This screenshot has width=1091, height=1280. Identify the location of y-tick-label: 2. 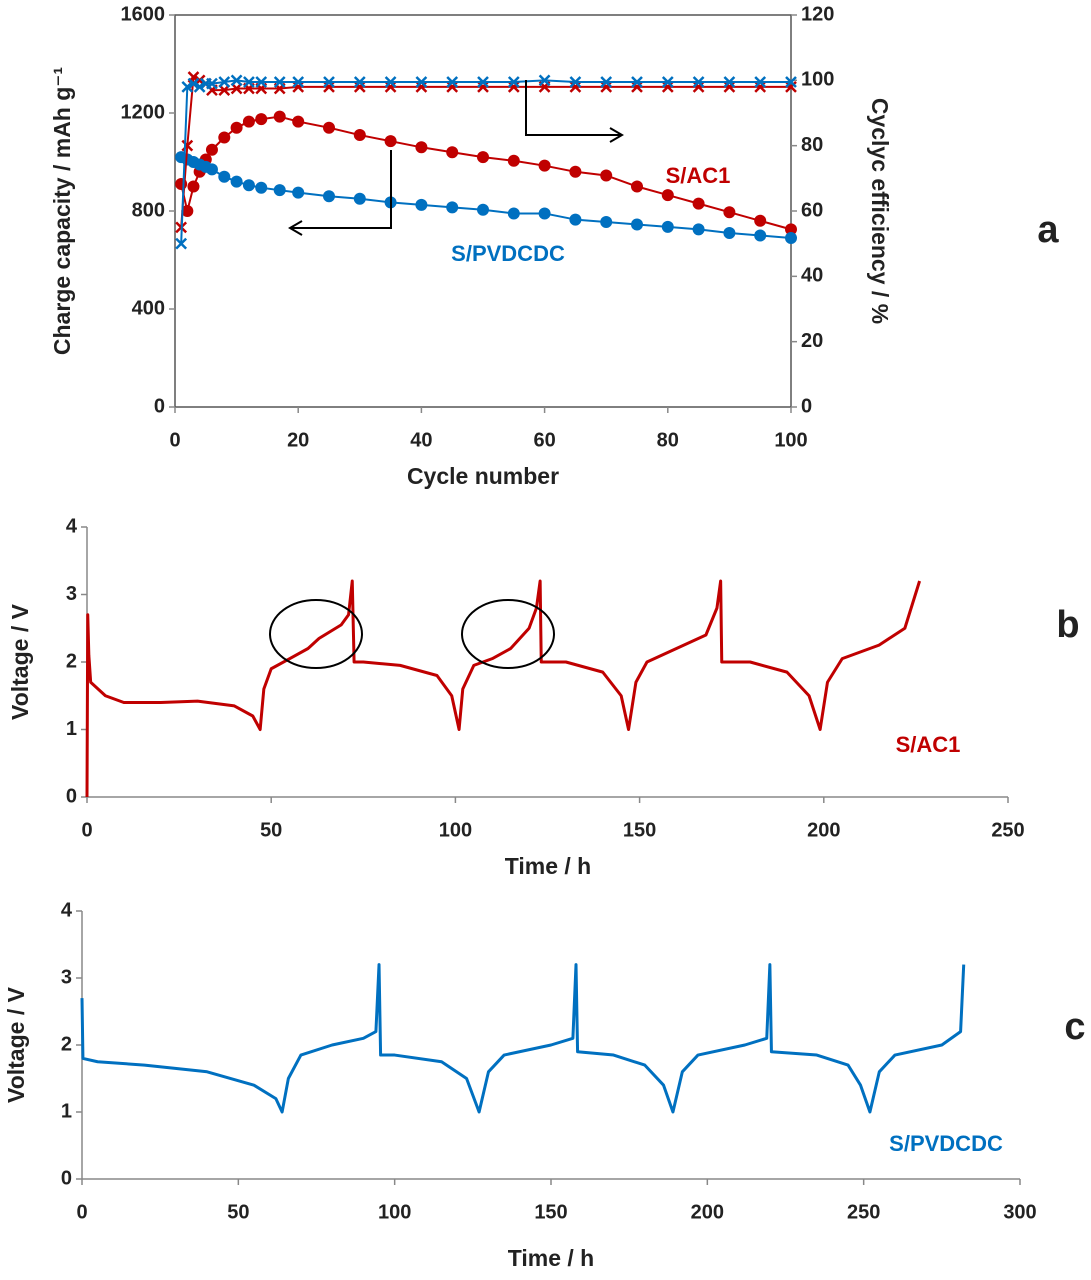
(66, 1044).